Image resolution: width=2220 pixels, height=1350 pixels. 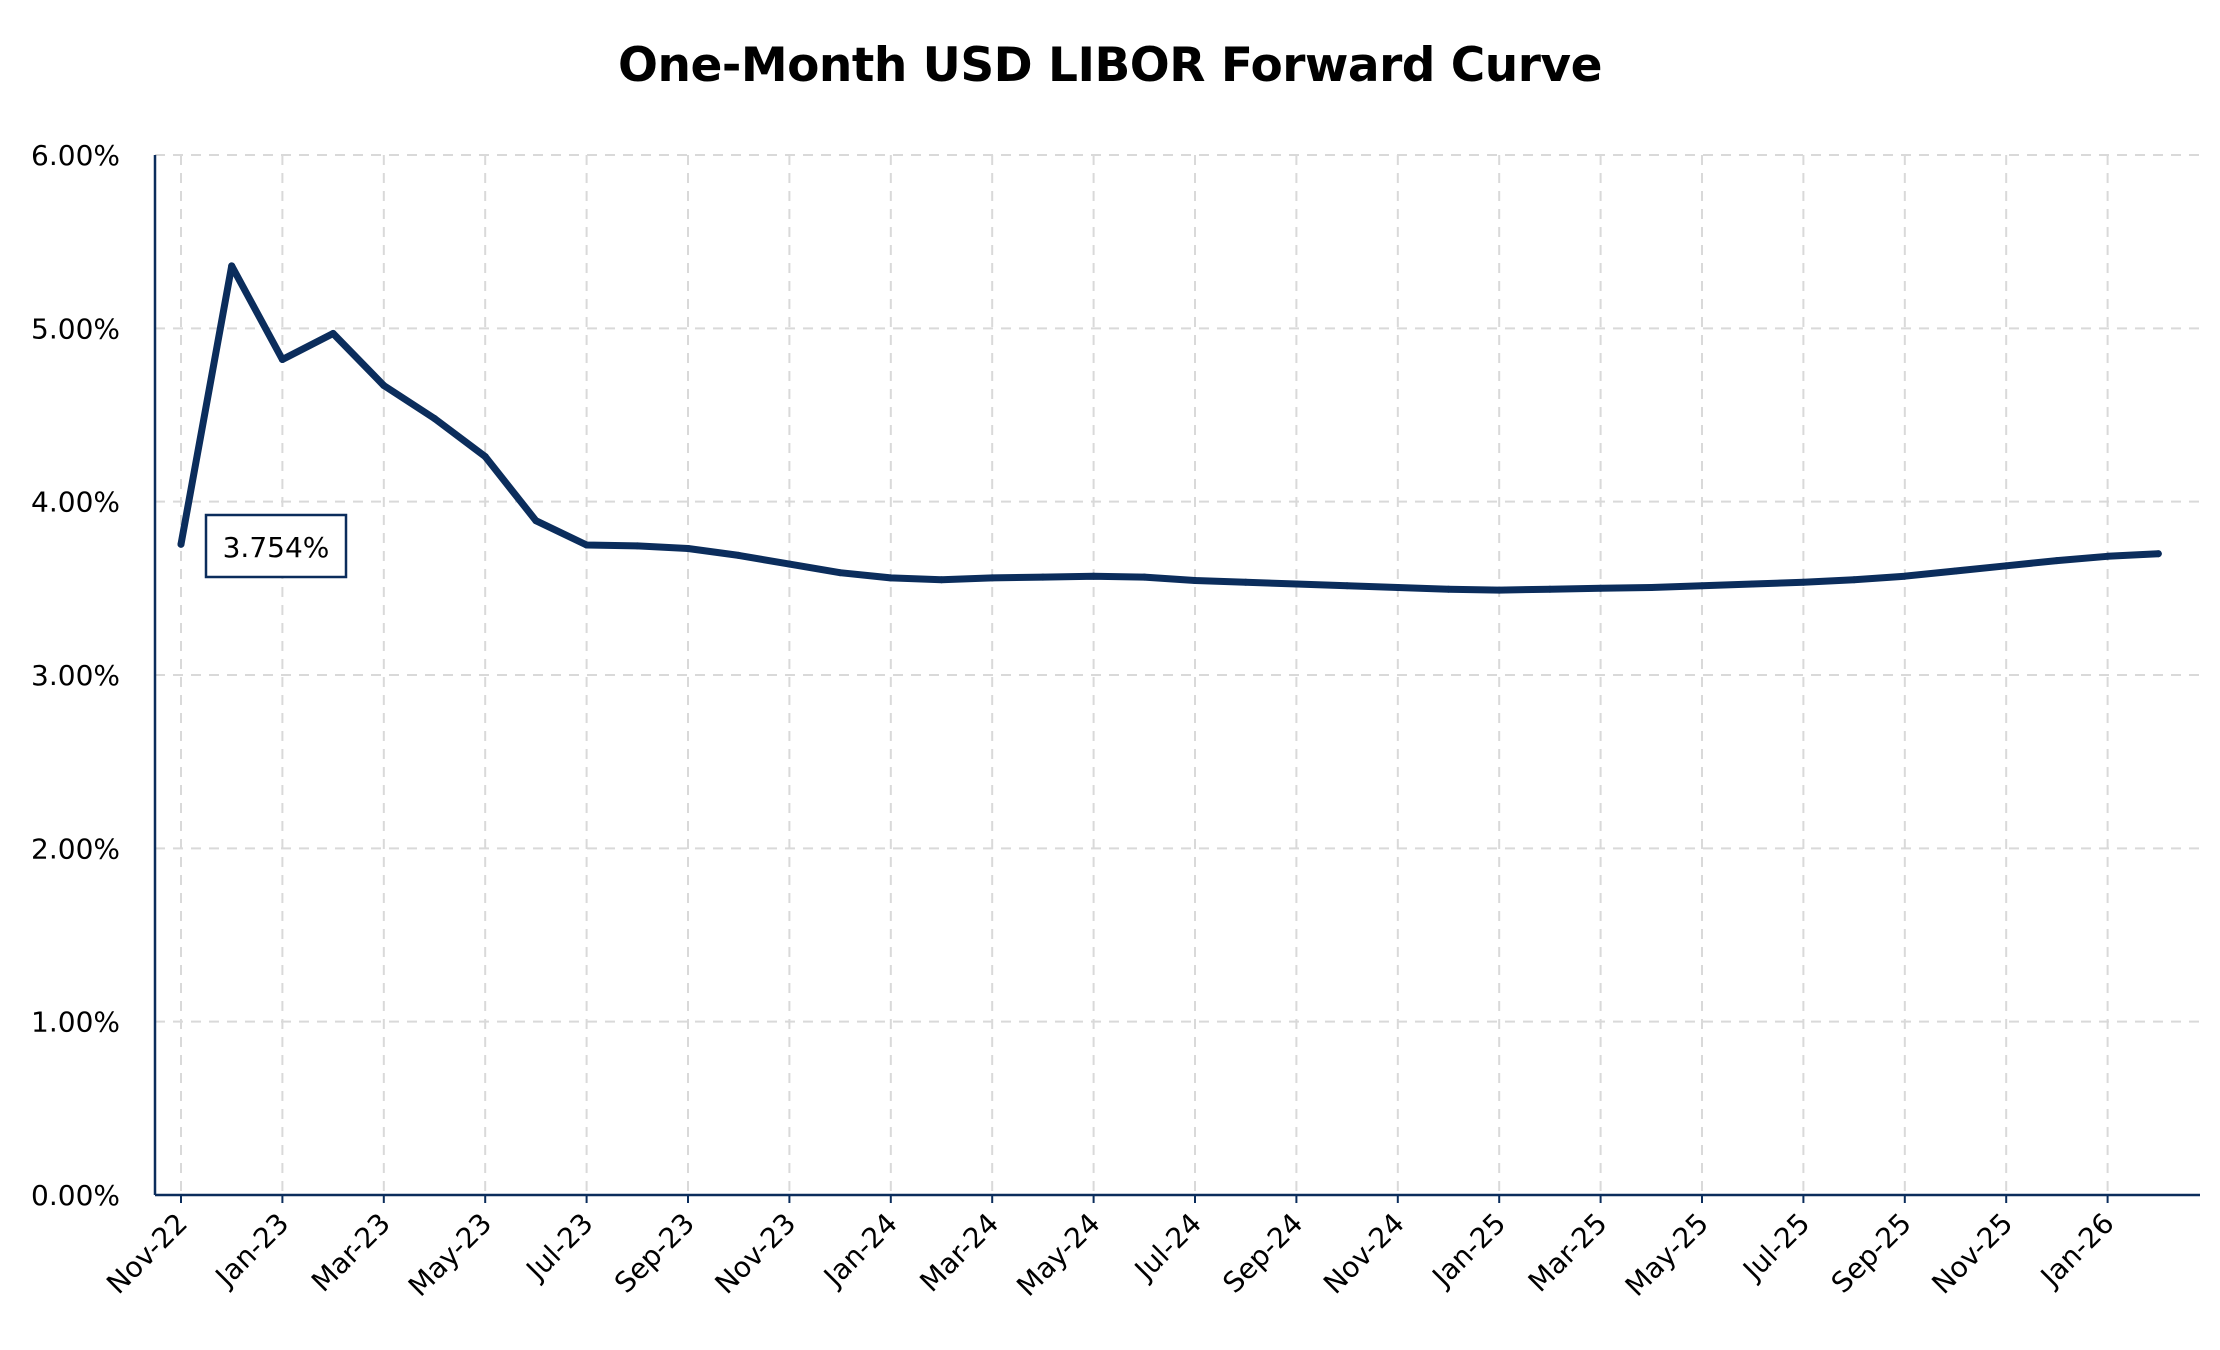 What do you see at coordinates (147, 1254) in the screenshot?
I see `x-tick-label: Nov-22` at bounding box center [147, 1254].